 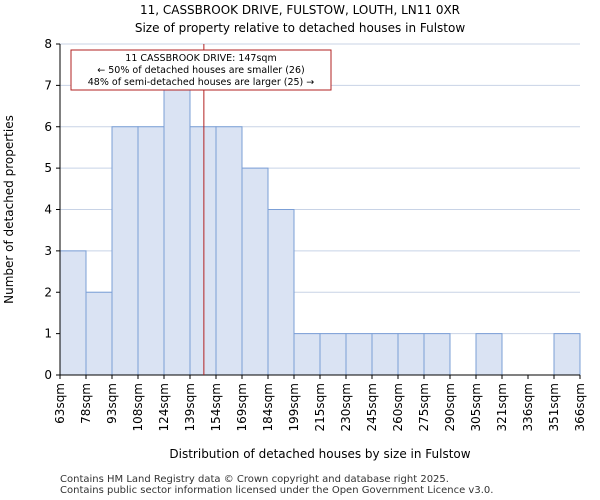 What do you see at coordinates (48, 168) in the screenshot?
I see `y-tick-label: 5` at bounding box center [48, 168].